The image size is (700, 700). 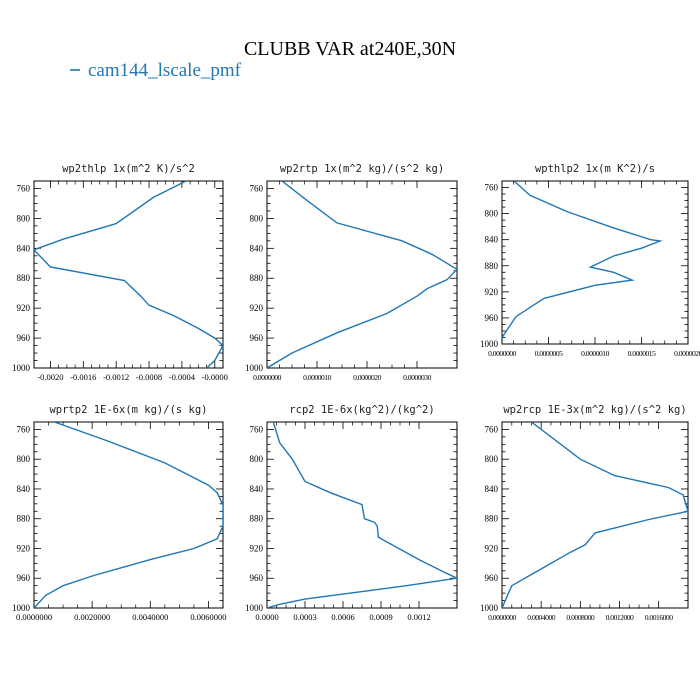 What do you see at coordinates (594, 410) in the screenshot?
I see `panel-title: wp2rcp 1E-3x(m^2 kg)/(s^2 kg)` at bounding box center [594, 410].